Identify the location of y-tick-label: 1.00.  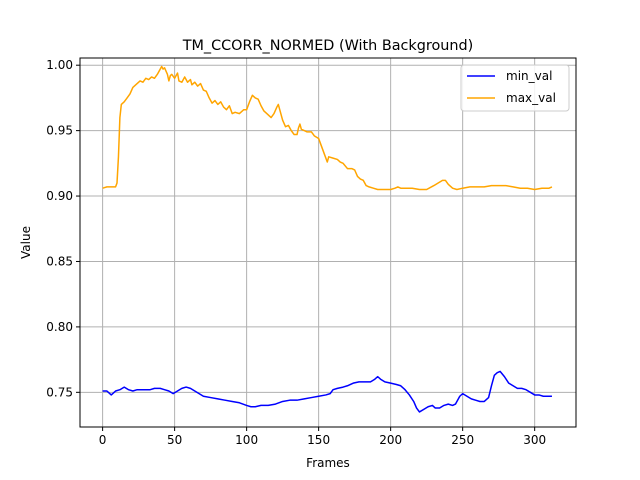
(59, 65).